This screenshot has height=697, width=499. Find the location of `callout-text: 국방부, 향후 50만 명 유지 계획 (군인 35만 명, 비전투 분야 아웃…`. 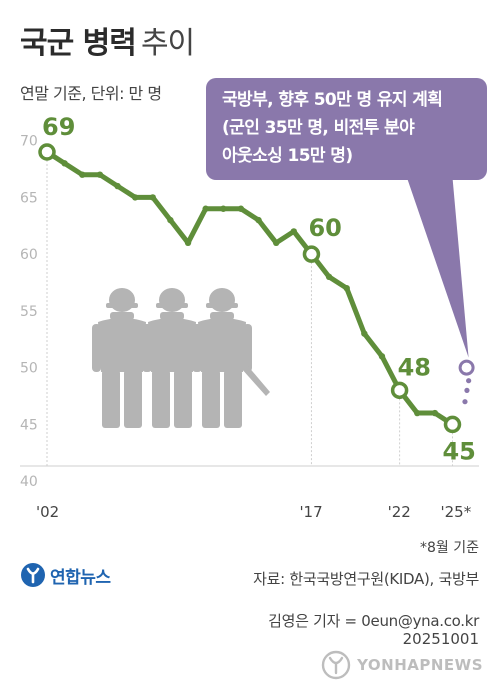

callout-text: 국방부, 향후 50만 명 유지 계획 (군인 35만 명, 비전투 분야 아웃… is located at coordinates (353, 128).